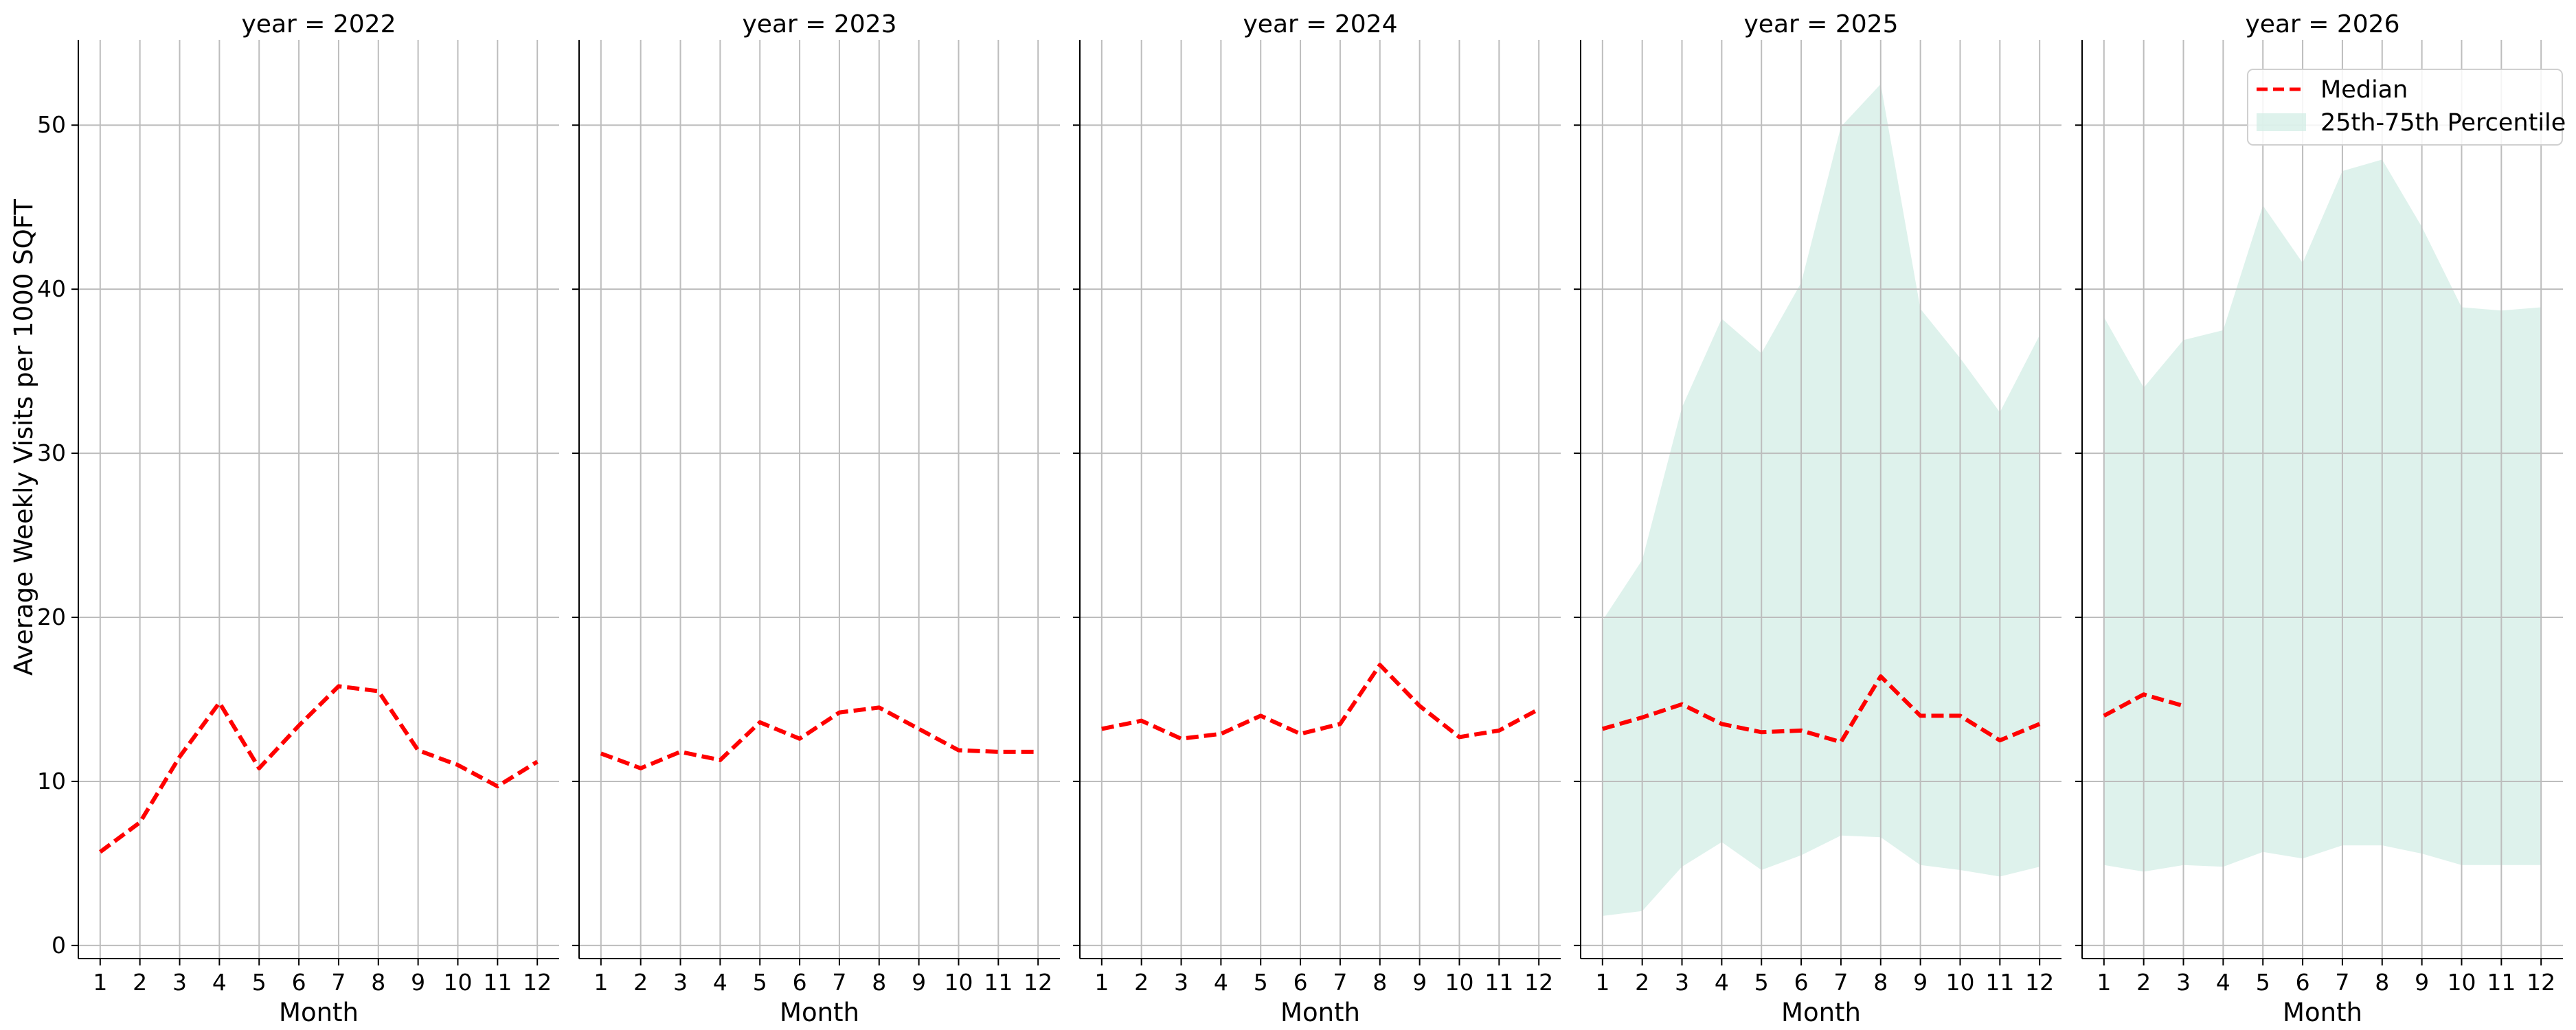  Describe the element at coordinates (23, 437) in the screenshot. I see `y-axis-label: Average Weekly Visits per 1000 SQFT` at that location.